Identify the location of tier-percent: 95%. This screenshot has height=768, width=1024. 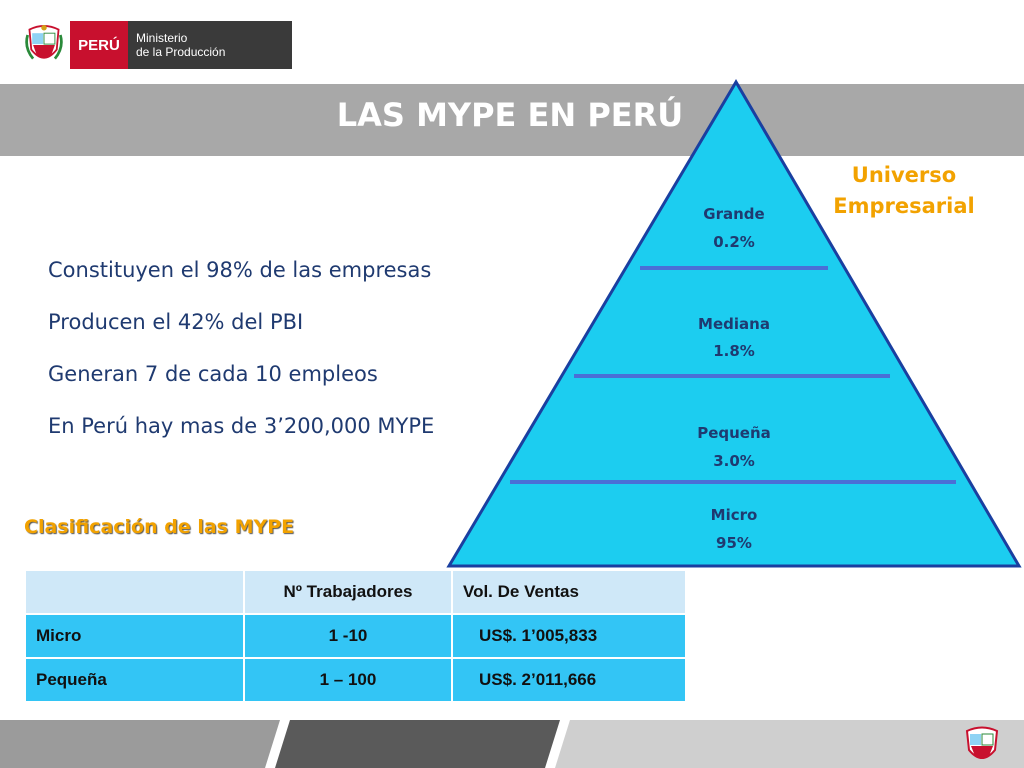
(734, 543).